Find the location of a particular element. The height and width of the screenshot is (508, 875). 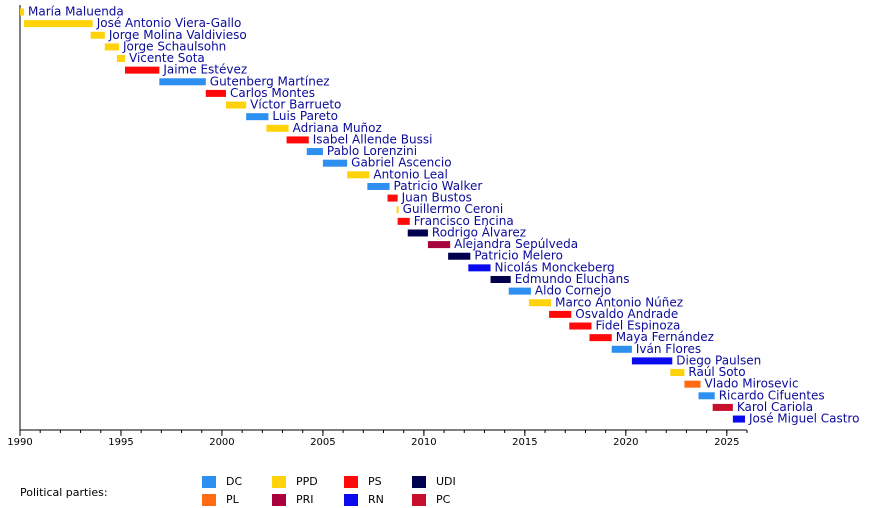

x-tick-label: 2025 is located at coordinates (726, 442).